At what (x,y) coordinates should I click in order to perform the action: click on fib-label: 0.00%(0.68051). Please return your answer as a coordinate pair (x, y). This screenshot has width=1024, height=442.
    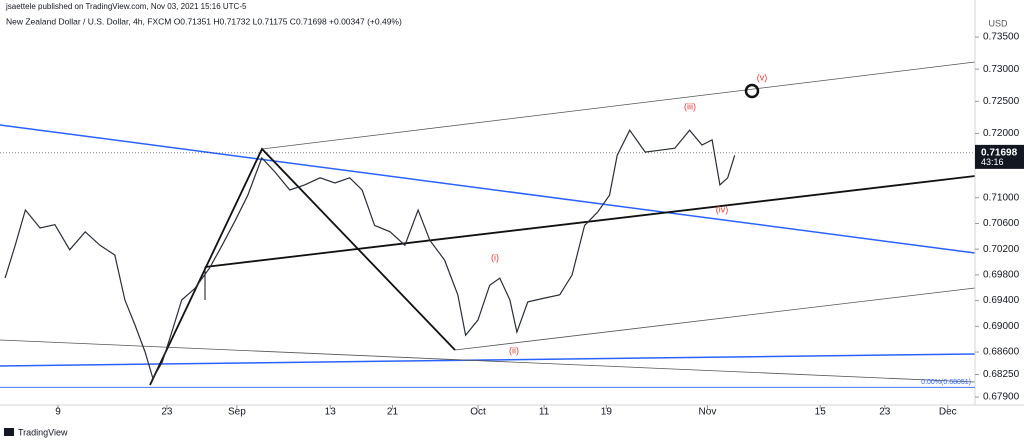
    Looking at the image, I should click on (946, 382).